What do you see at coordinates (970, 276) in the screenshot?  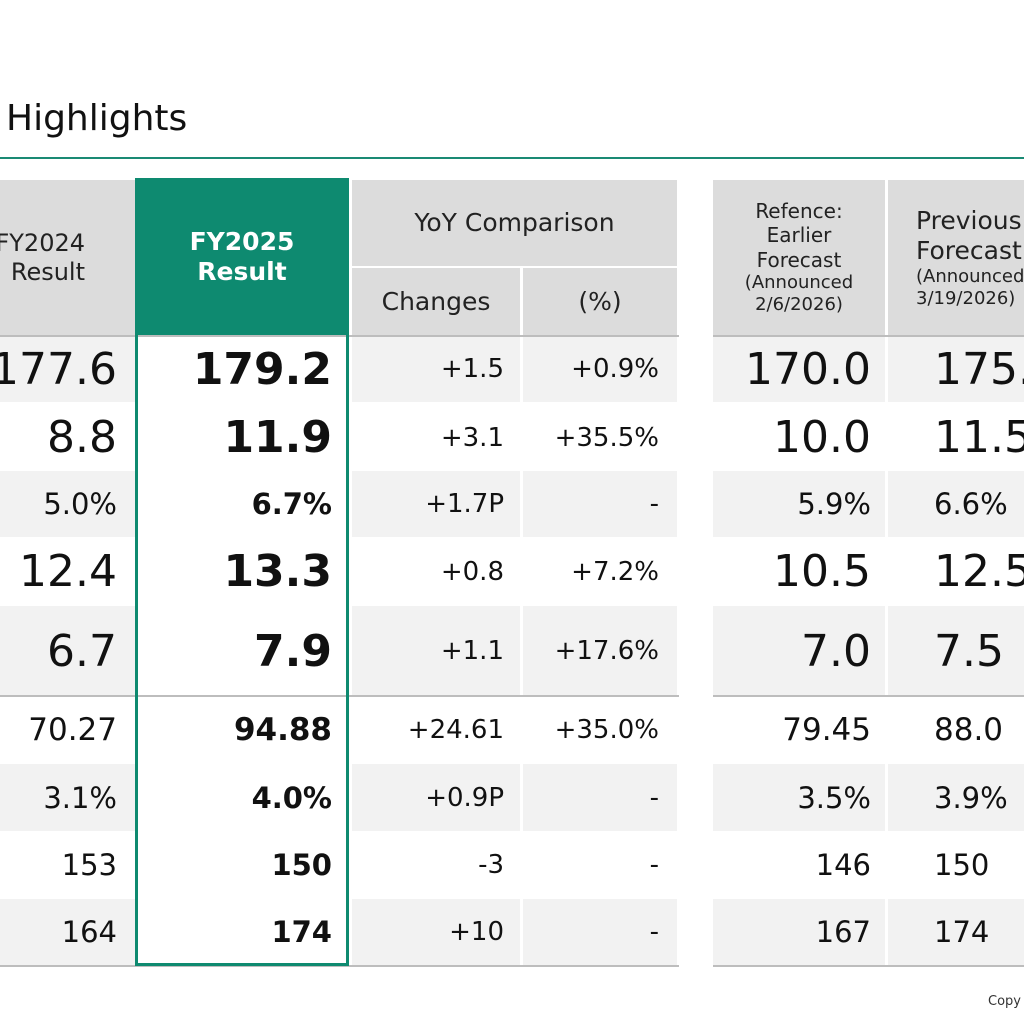 I see `header-previous-line3: (Announced` at bounding box center [970, 276].